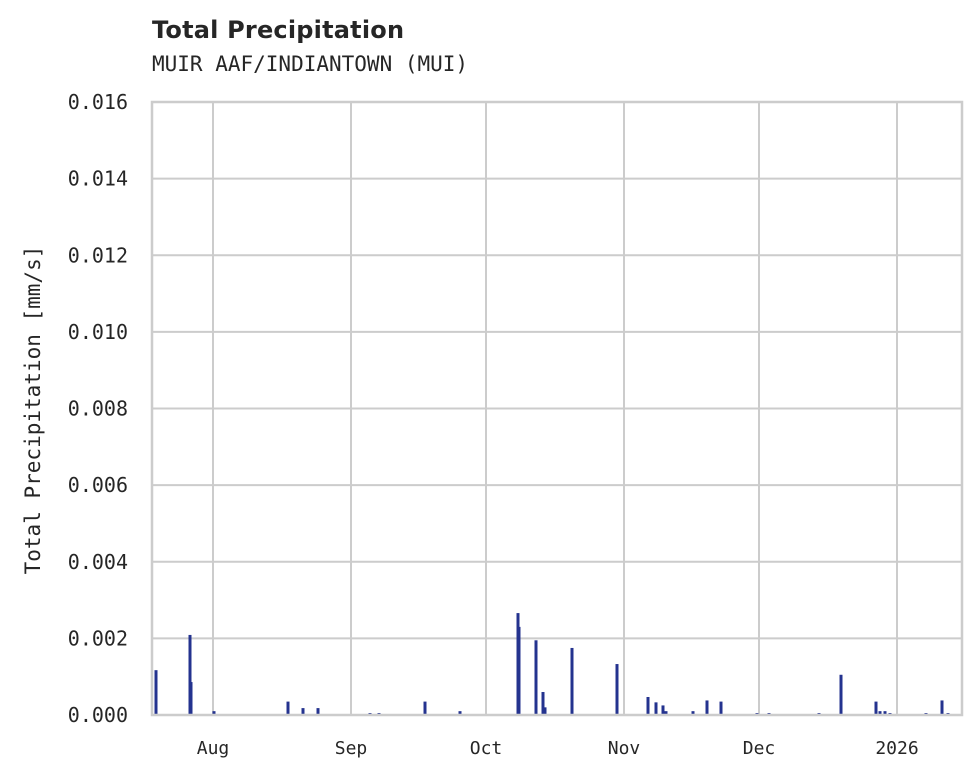 The image size is (980, 780). I want to click on chart-subtitle: MUIR AAF/INDIANTOWN (MUI), so click(310, 64).